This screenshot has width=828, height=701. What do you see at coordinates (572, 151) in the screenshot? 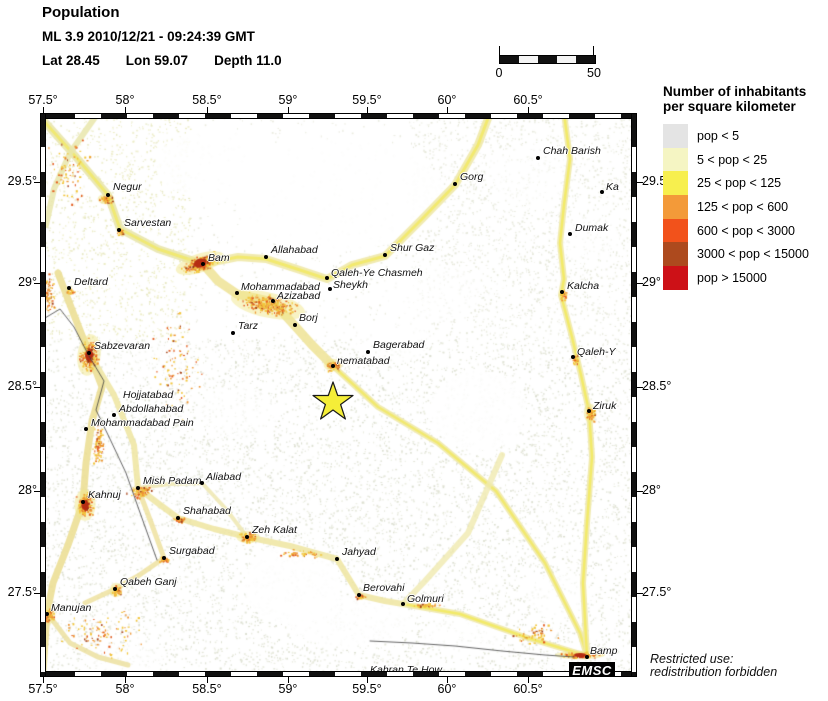
I see `city-label: Chah Barish` at bounding box center [572, 151].